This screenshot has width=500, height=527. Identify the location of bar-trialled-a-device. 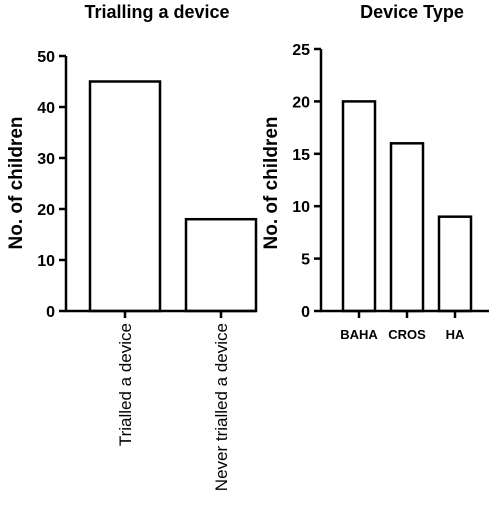
(125, 196).